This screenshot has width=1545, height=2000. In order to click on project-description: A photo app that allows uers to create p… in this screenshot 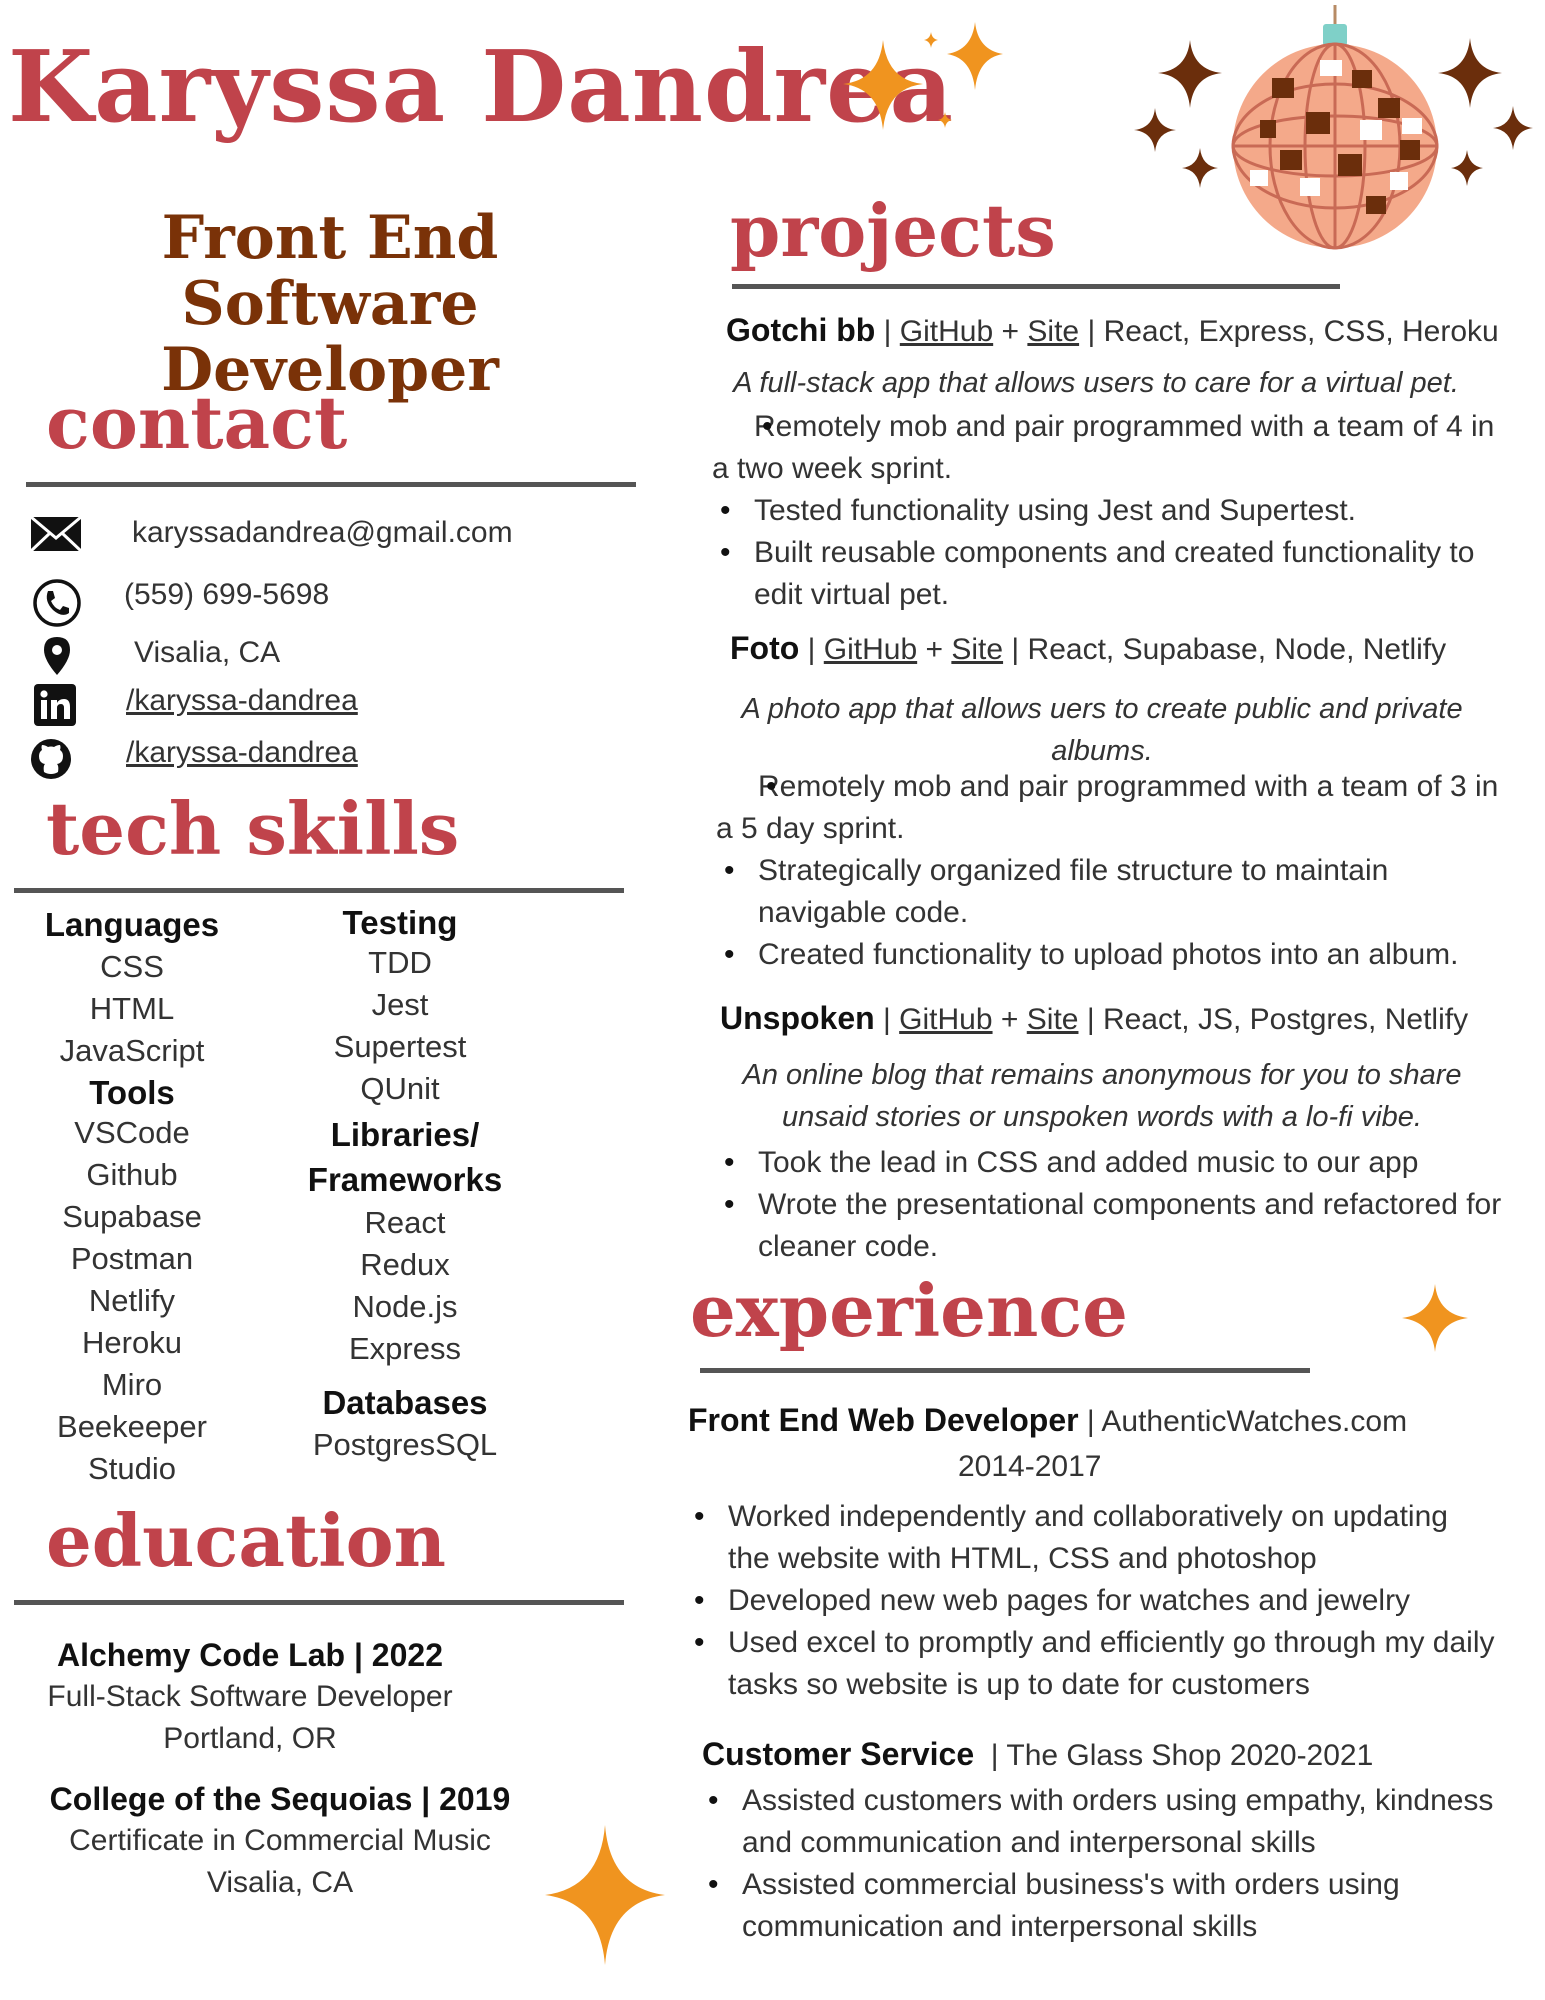, I will do `click(1102, 730)`.